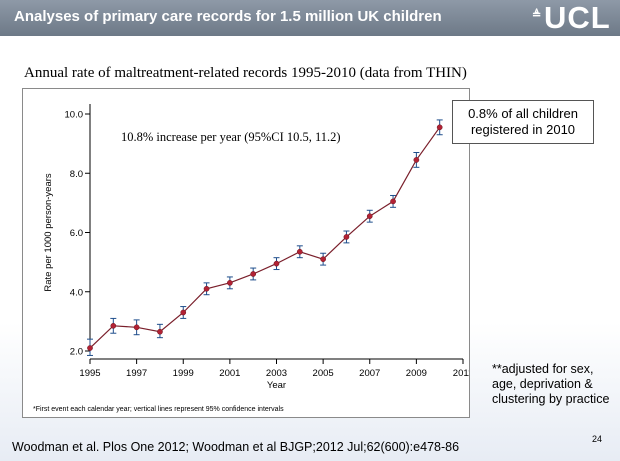 The height and width of the screenshot is (461, 620). Describe the element at coordinates (597, 439) in the screenshot. I see `slide-number: 24` at that location.